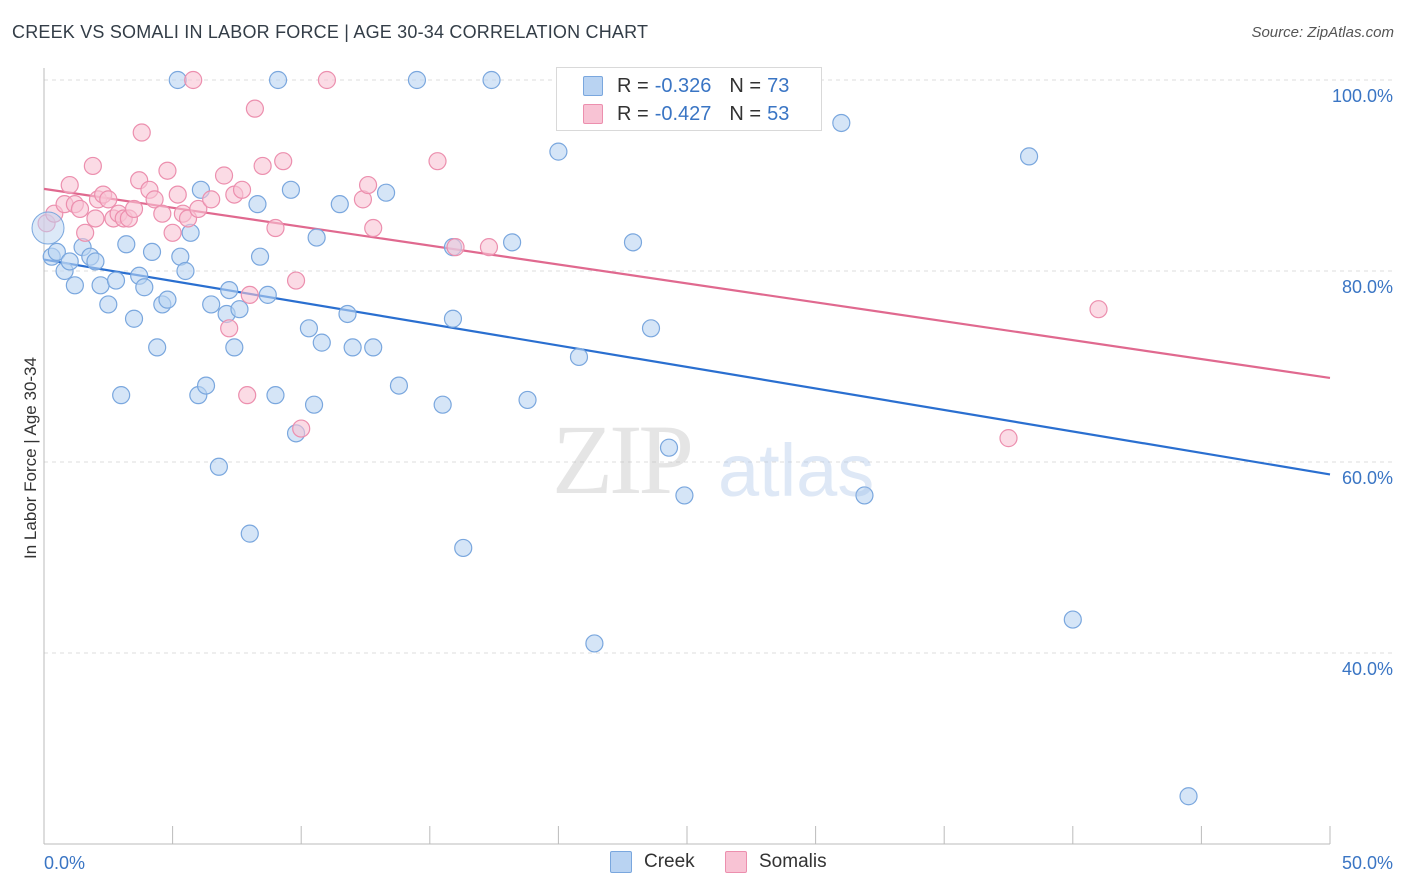 The height and width of the screenshot is (892, 1406). Describe the element at coordinates (683, 113) in the screenshot. I see `r-value: -0.427` at that location.